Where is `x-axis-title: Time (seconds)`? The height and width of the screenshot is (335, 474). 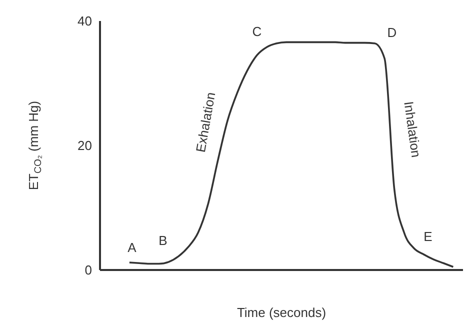
x-axis-title: Time (seconds) is located at coordinates (281, 312).